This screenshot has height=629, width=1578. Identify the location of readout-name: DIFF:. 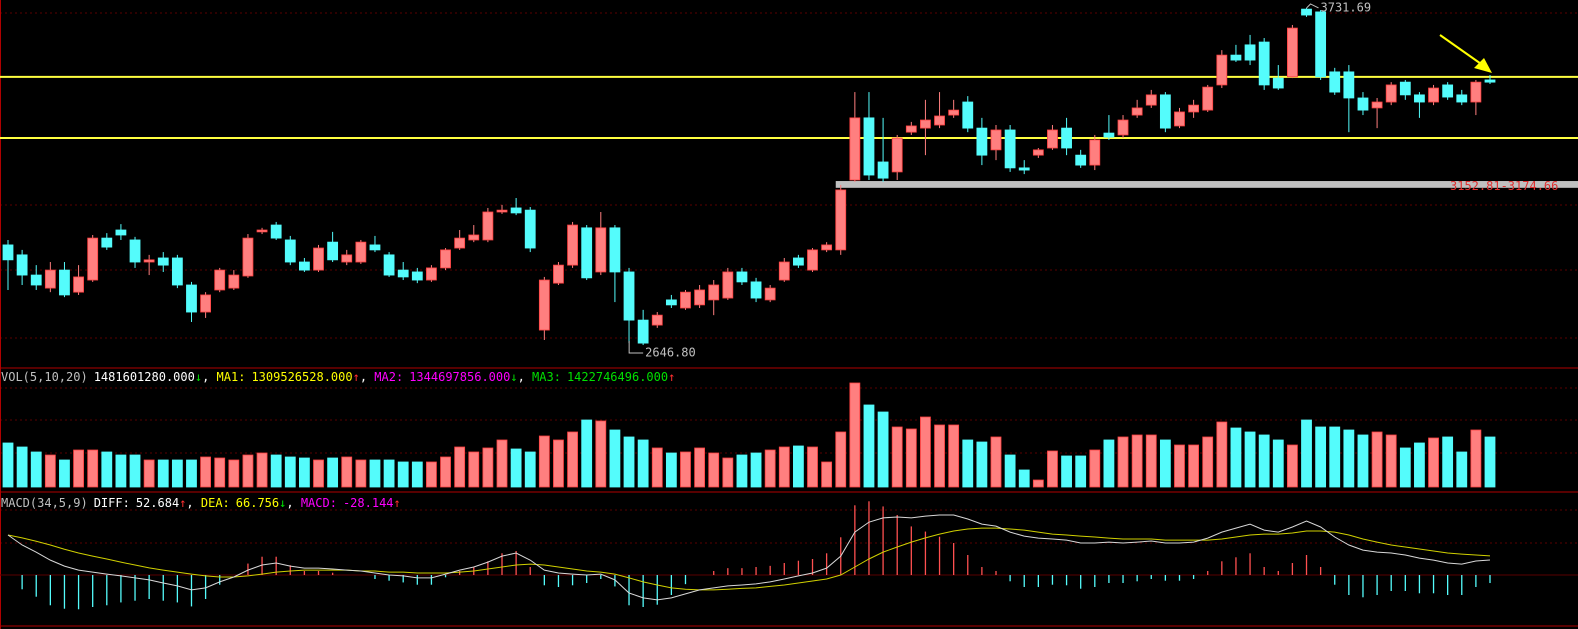
(112, 503).